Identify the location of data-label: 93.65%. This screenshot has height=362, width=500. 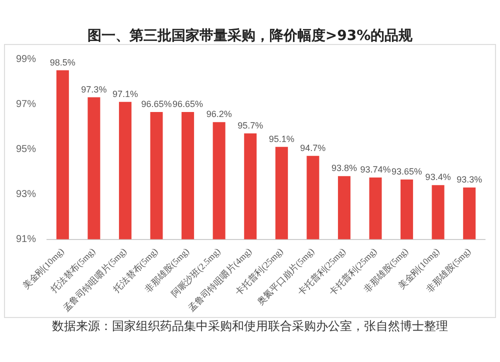
(407, 171).